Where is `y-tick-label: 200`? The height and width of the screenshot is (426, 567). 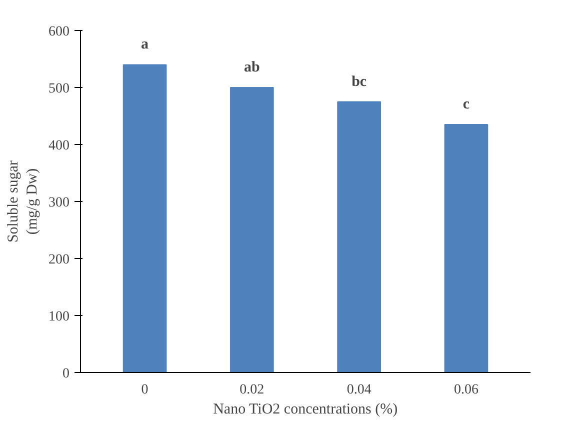
y-tick-label: 200 is located at coordinates (59, 260).